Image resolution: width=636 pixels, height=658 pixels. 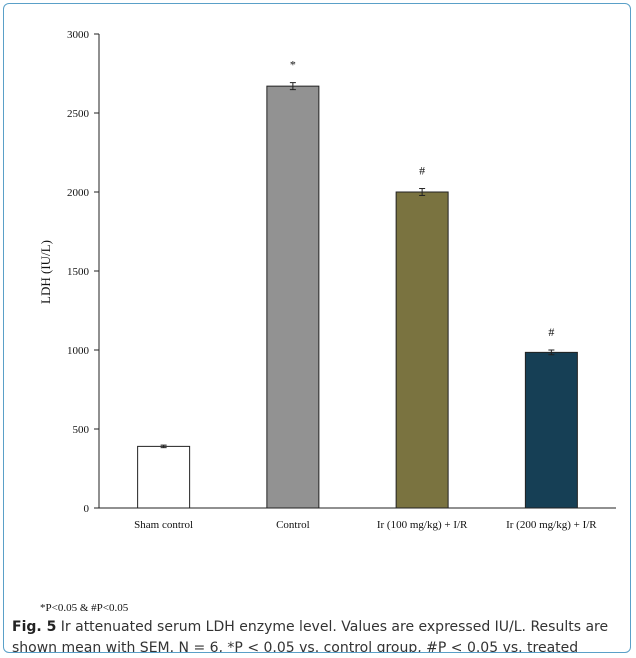 What do you see at coordinates (78, 35) in the screenshot?
I see `y-tick-label: 3000` at bounding box center [78, 35].